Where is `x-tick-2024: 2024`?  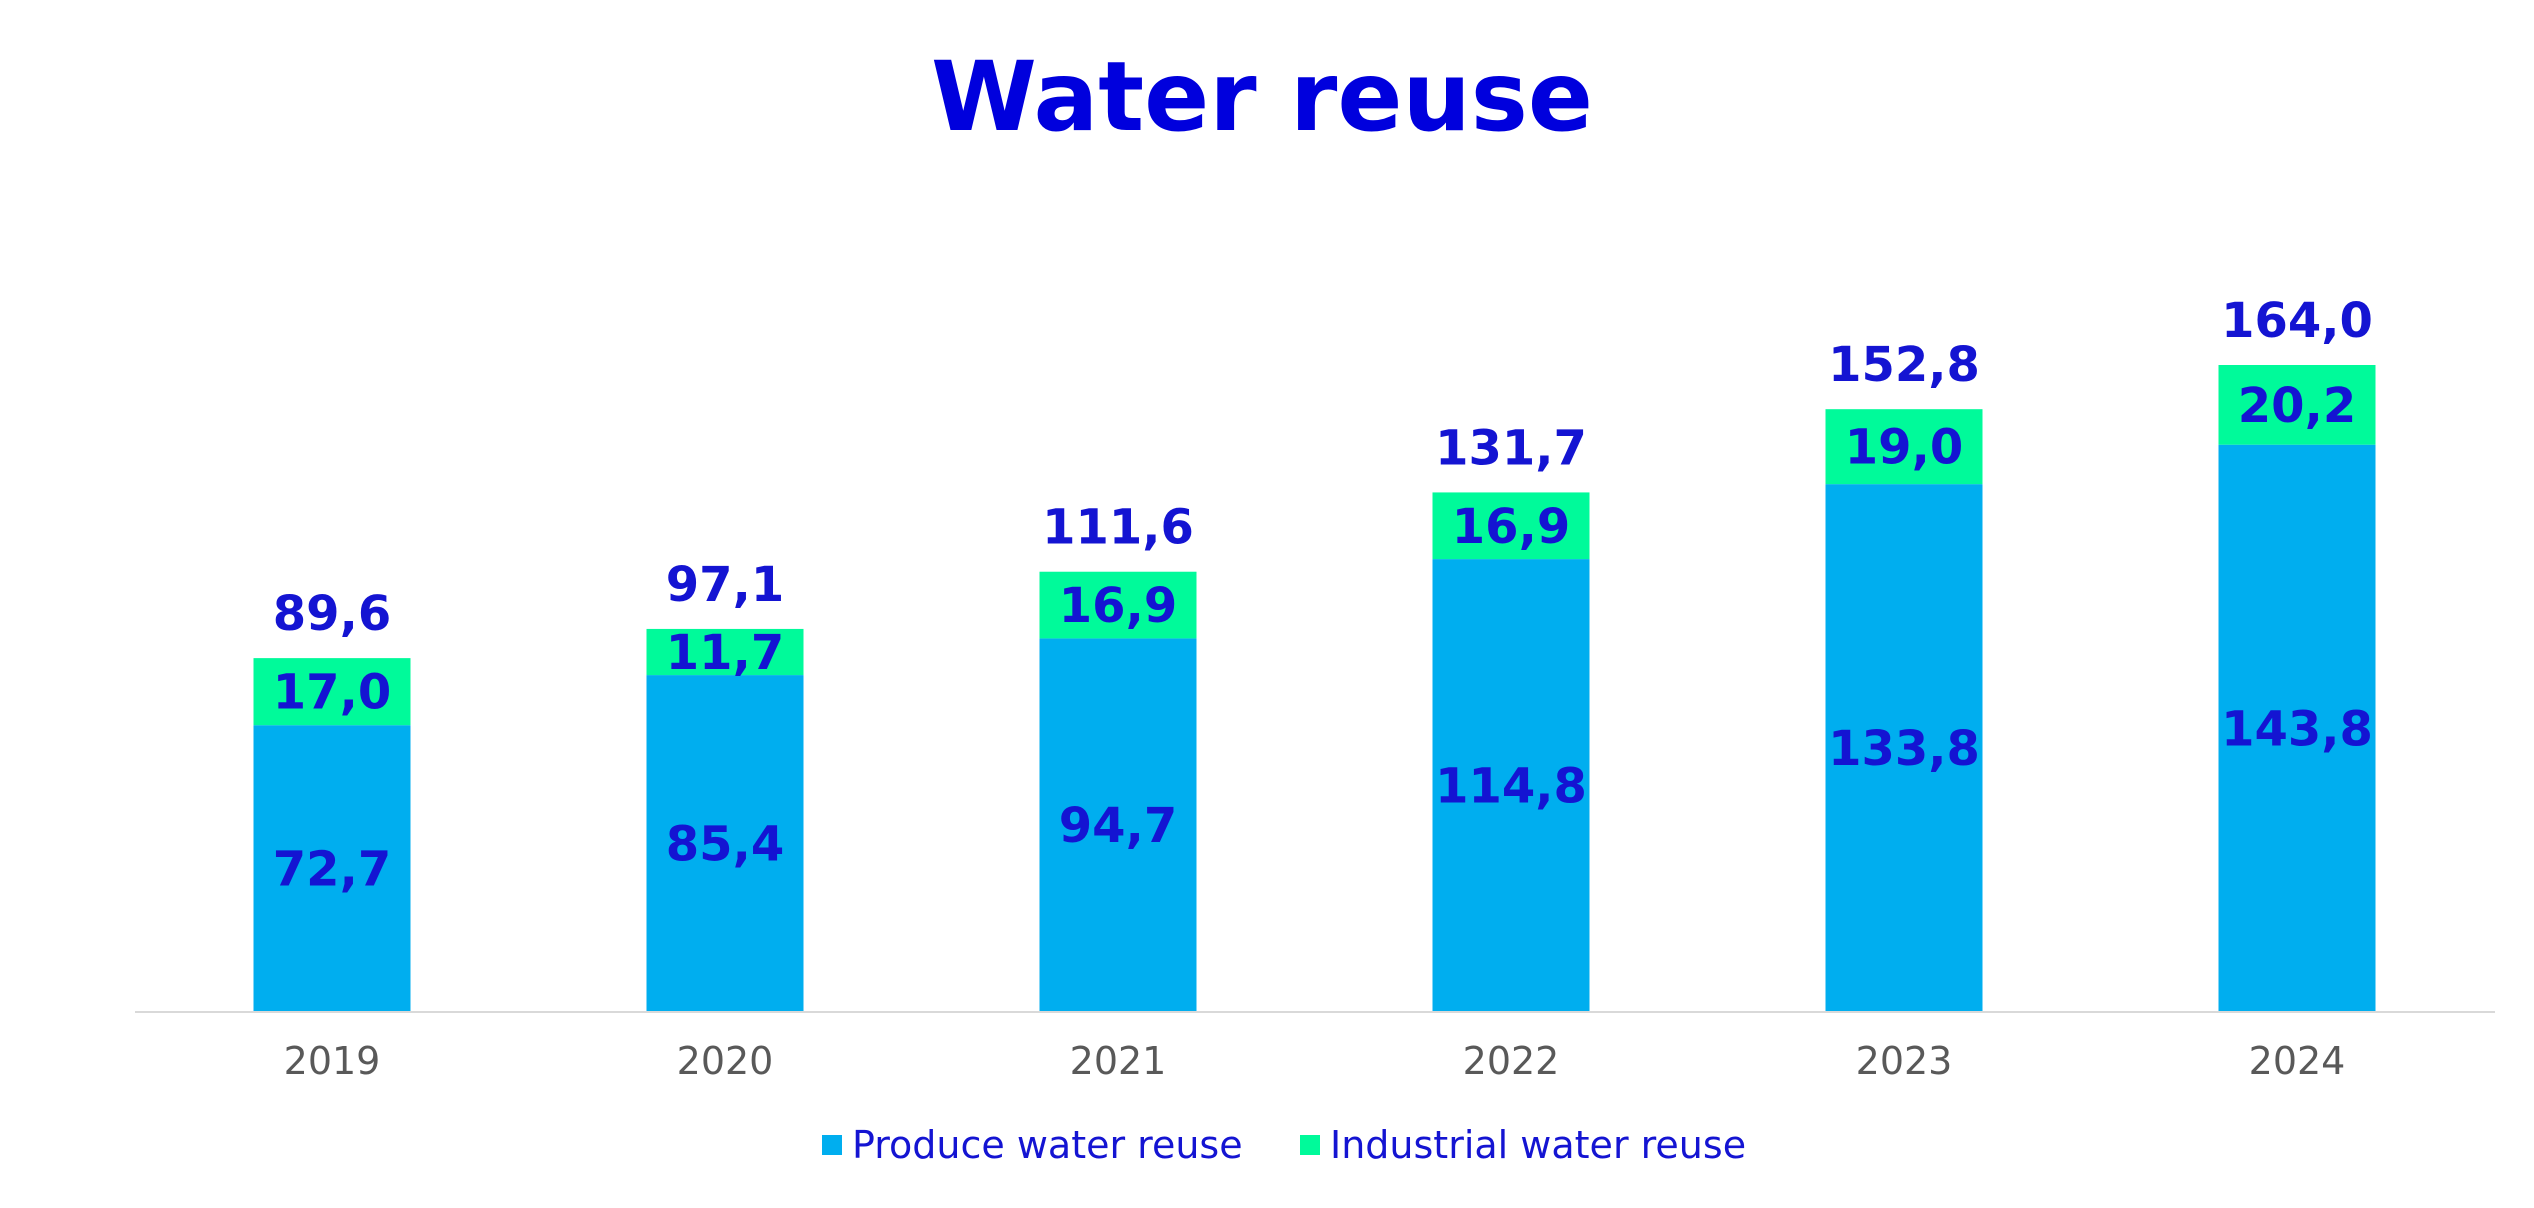 x-tick-2024: 2024 is located at coordinates (2297, 1061).